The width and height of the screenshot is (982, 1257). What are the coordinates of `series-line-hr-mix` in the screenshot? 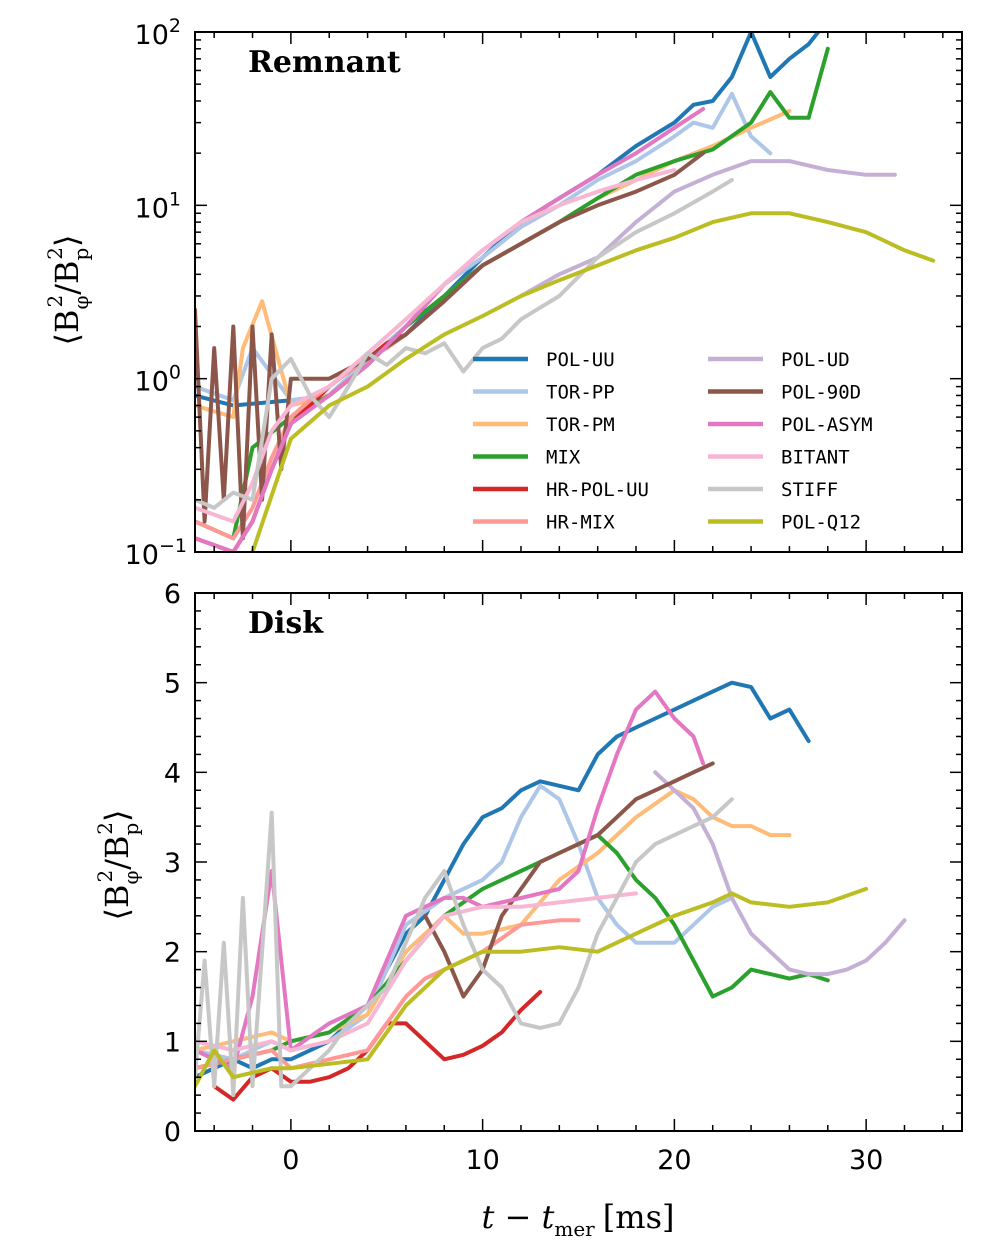 It's located at (388, 994).